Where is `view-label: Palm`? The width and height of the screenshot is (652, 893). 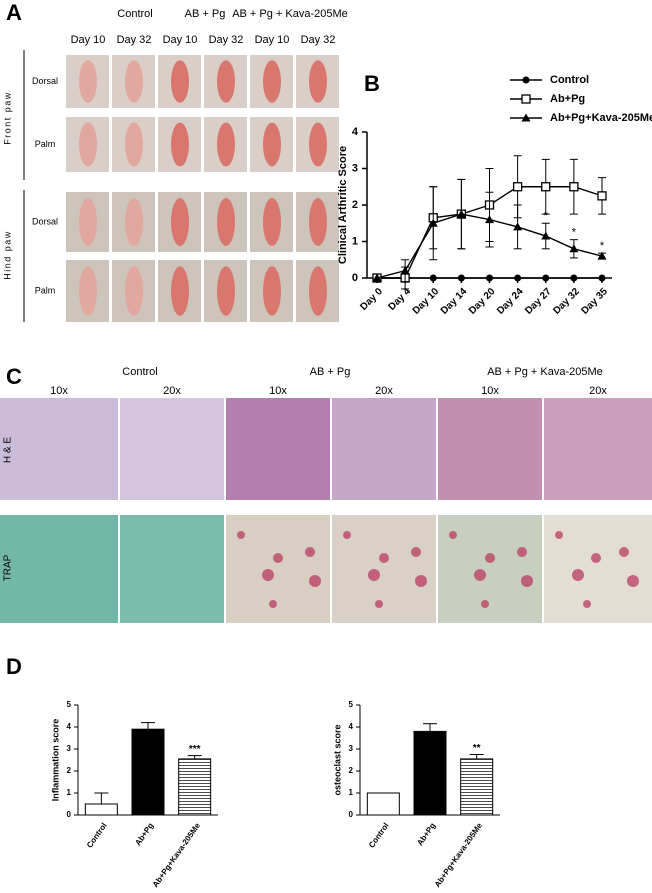 view-label: Palm is located at coordinates (45, 290).